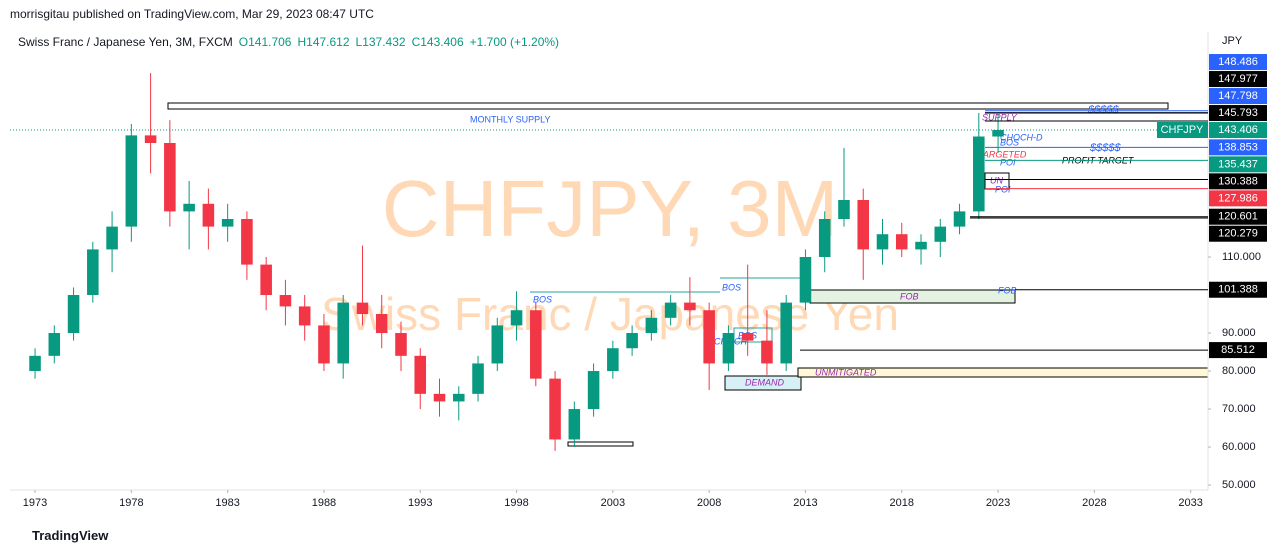 The width and height of the screenshot is (1280, 553). Describe the element at coordinates (514, 42) in the screenshot. I see `legend-change: +1.700 (+1.20%)` at that location.